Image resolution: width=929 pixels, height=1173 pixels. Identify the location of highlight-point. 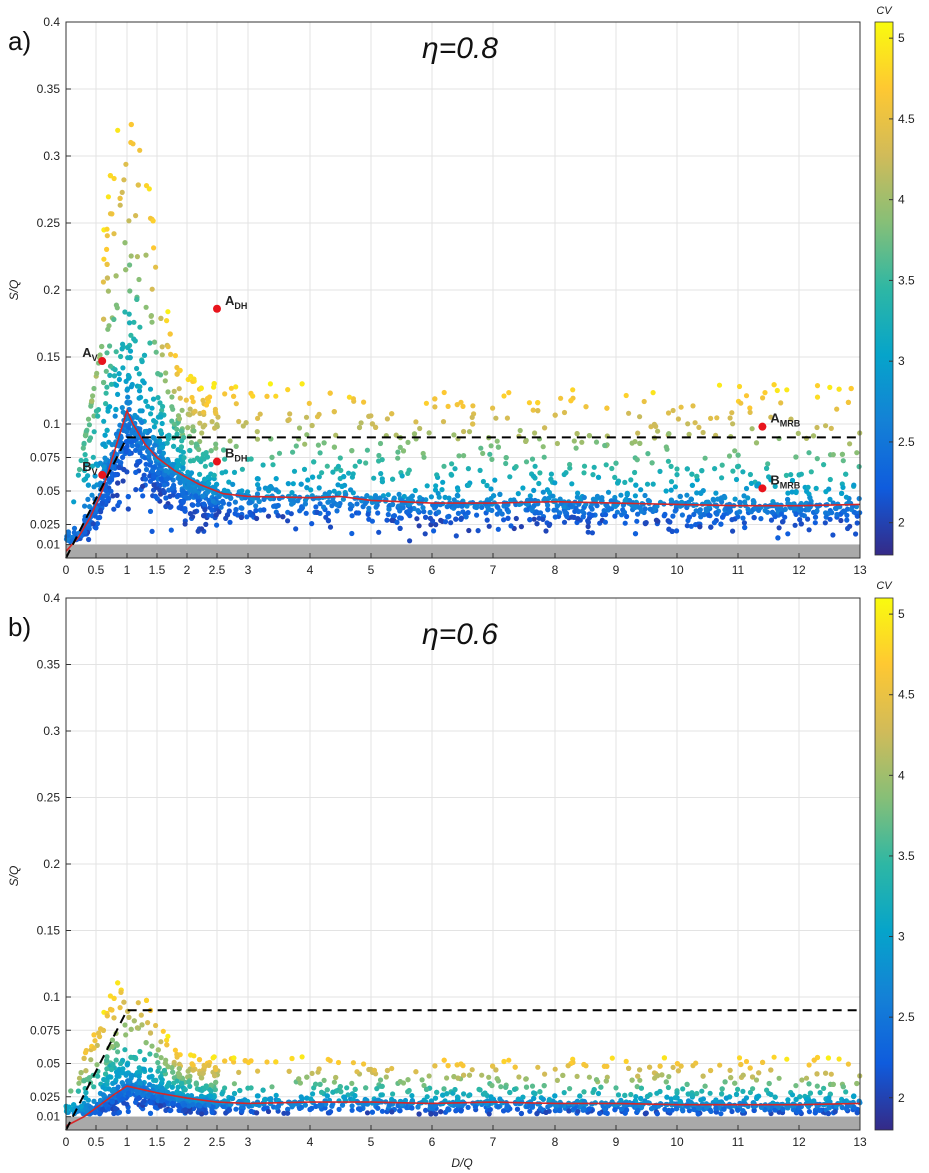
(762, 427).